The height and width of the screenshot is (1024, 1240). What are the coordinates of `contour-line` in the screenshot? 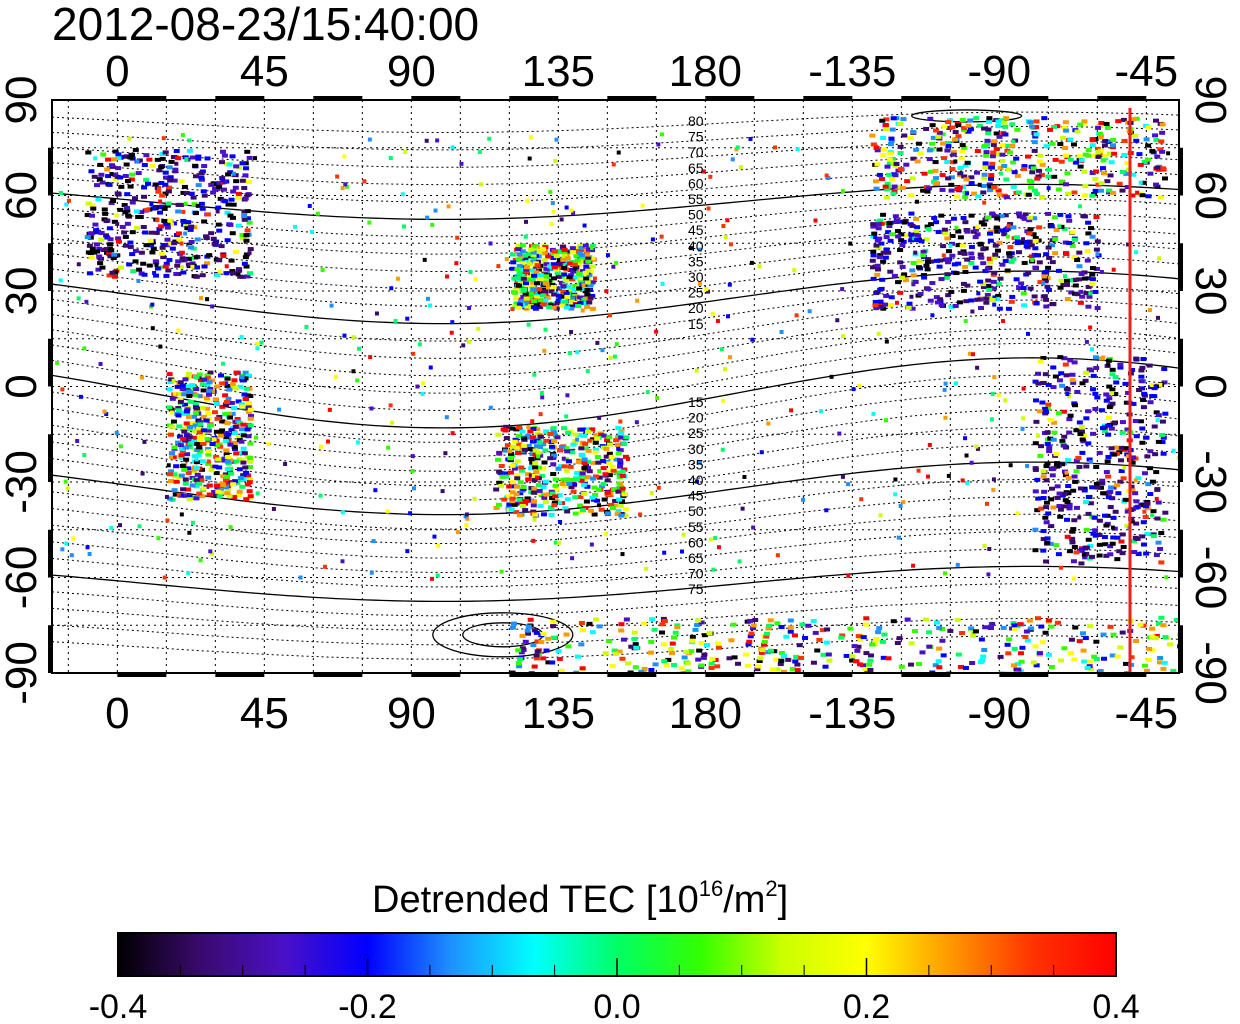 It's located at (615, 313).